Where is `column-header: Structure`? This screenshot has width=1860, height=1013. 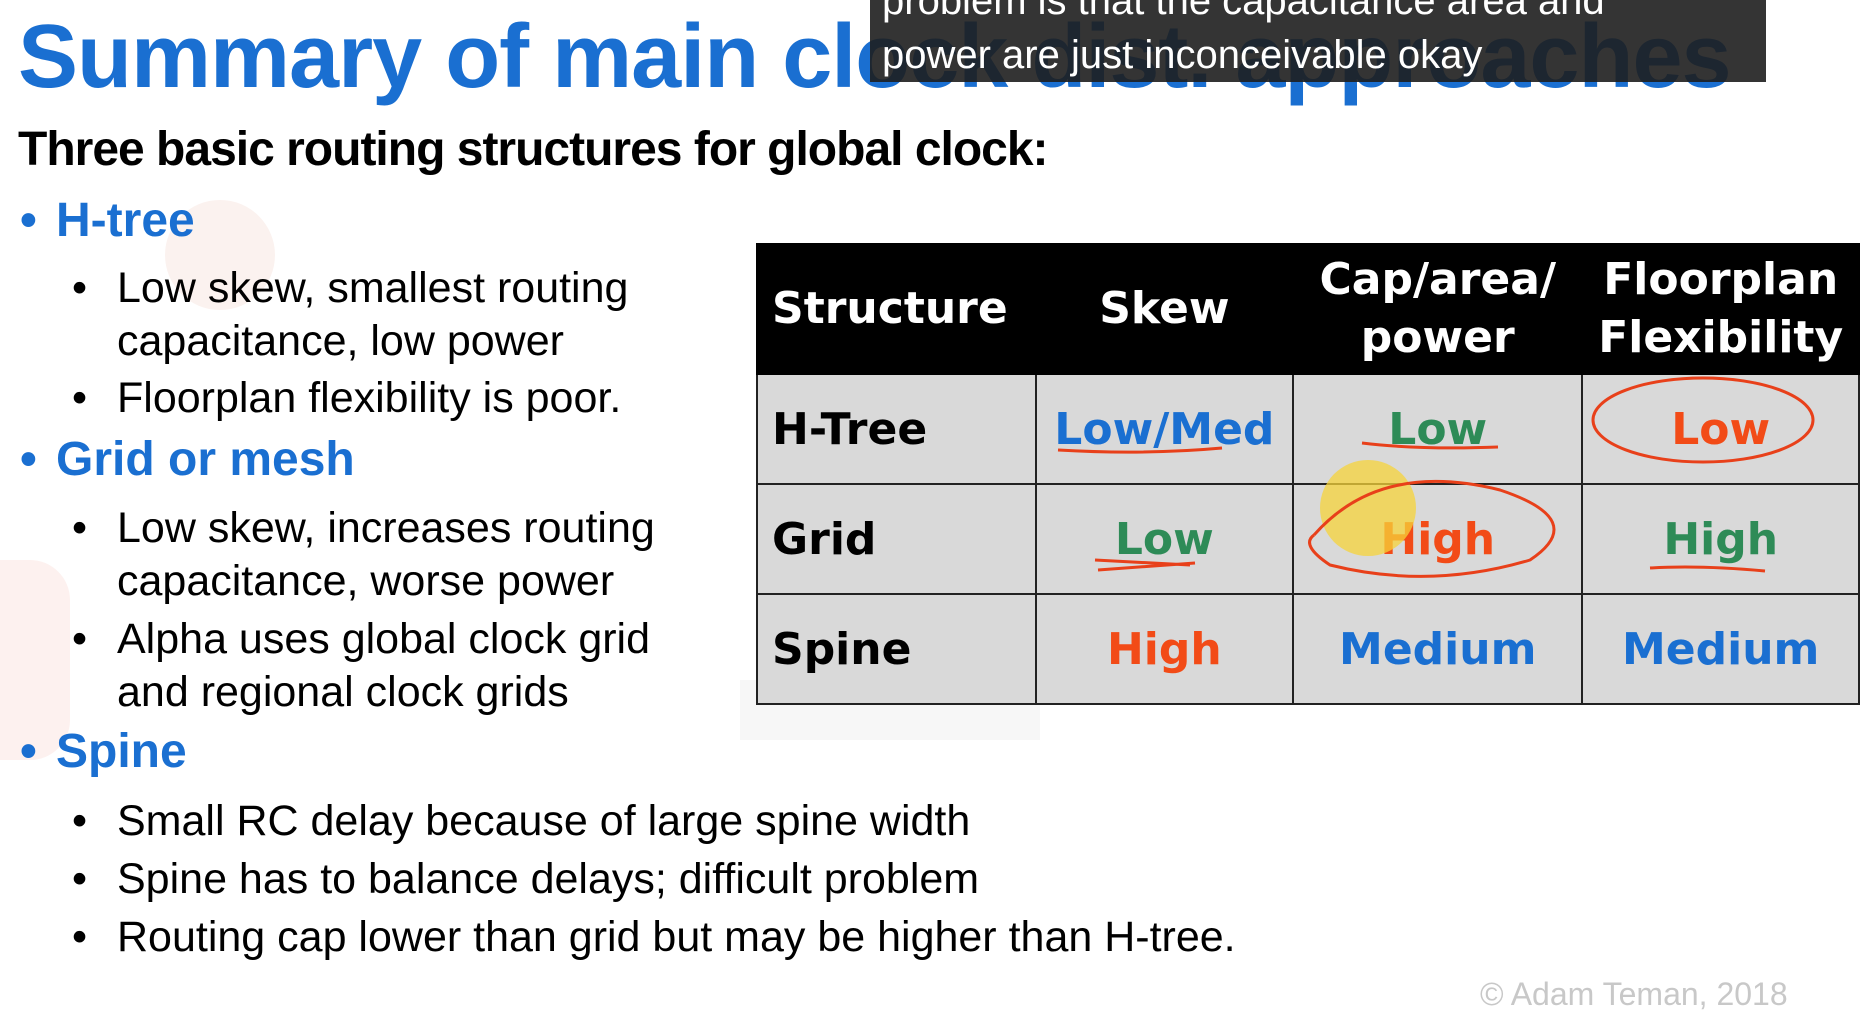 column-header: Structure is located at coordinates (896, 309).